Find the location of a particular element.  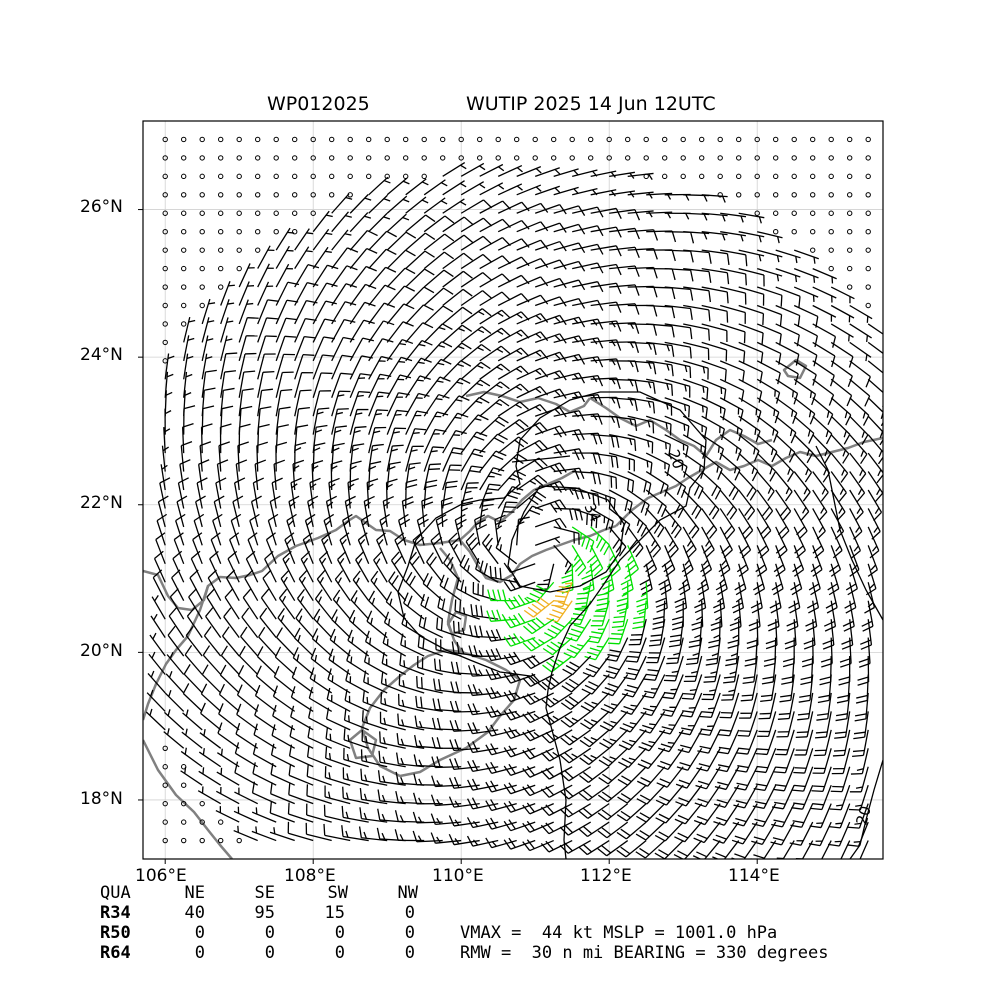

lat-label-20: 20°N is located at coordinates (101, 651).